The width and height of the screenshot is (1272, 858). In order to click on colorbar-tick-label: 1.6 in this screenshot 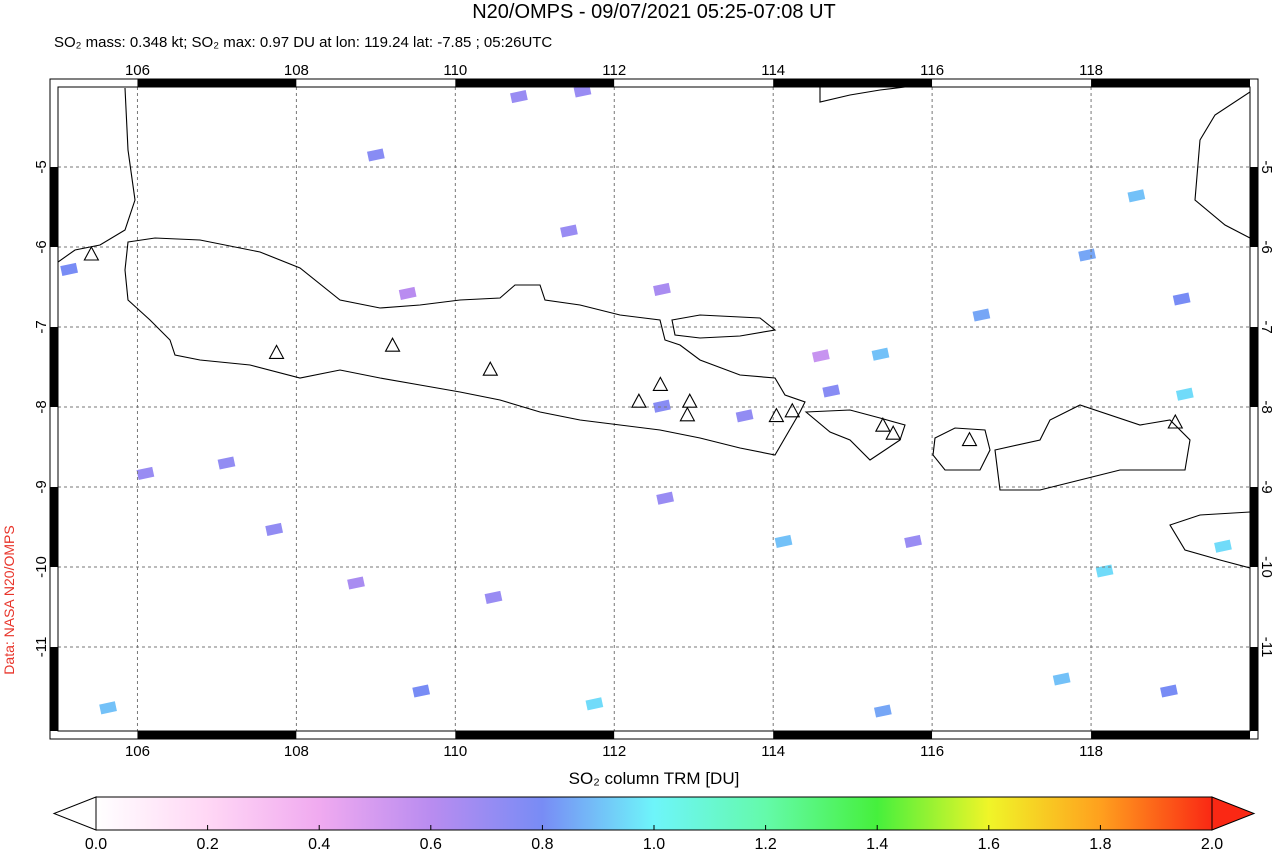, I will do `click(989, 844)`.